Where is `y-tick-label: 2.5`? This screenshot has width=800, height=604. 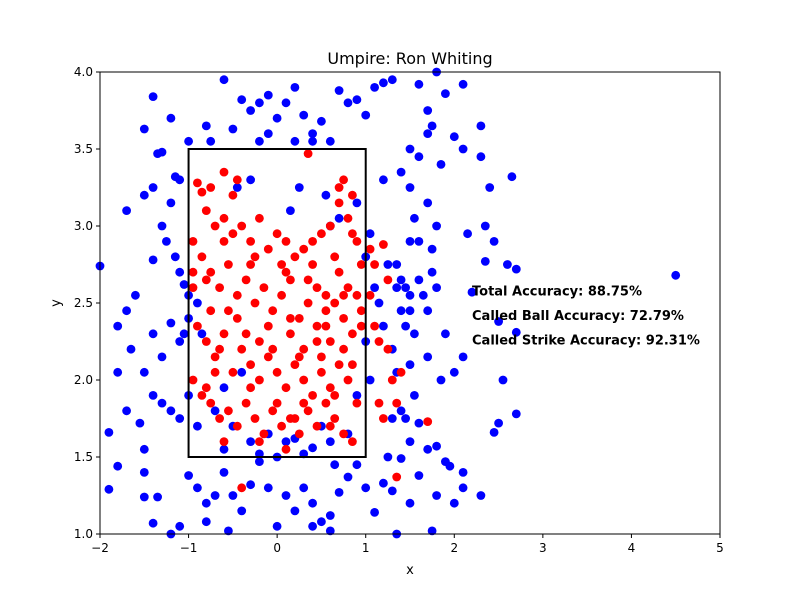
y-tick-label: 2.5 is located at coordinates (83, 303).